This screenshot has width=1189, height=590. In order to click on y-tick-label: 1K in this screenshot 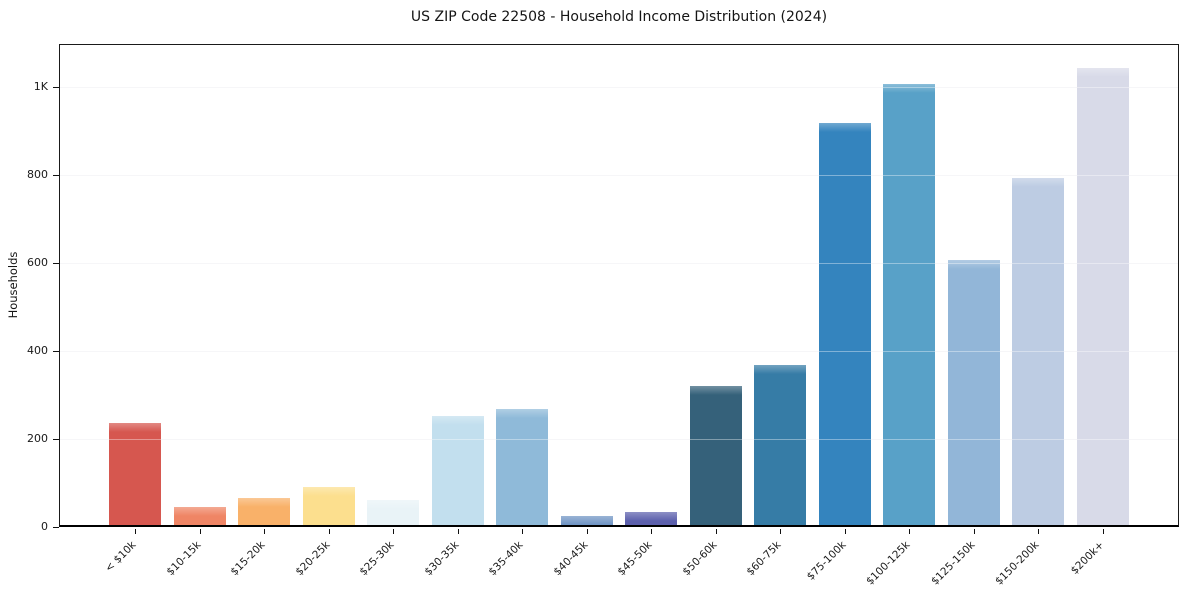, I will do `click(40, 86)`.